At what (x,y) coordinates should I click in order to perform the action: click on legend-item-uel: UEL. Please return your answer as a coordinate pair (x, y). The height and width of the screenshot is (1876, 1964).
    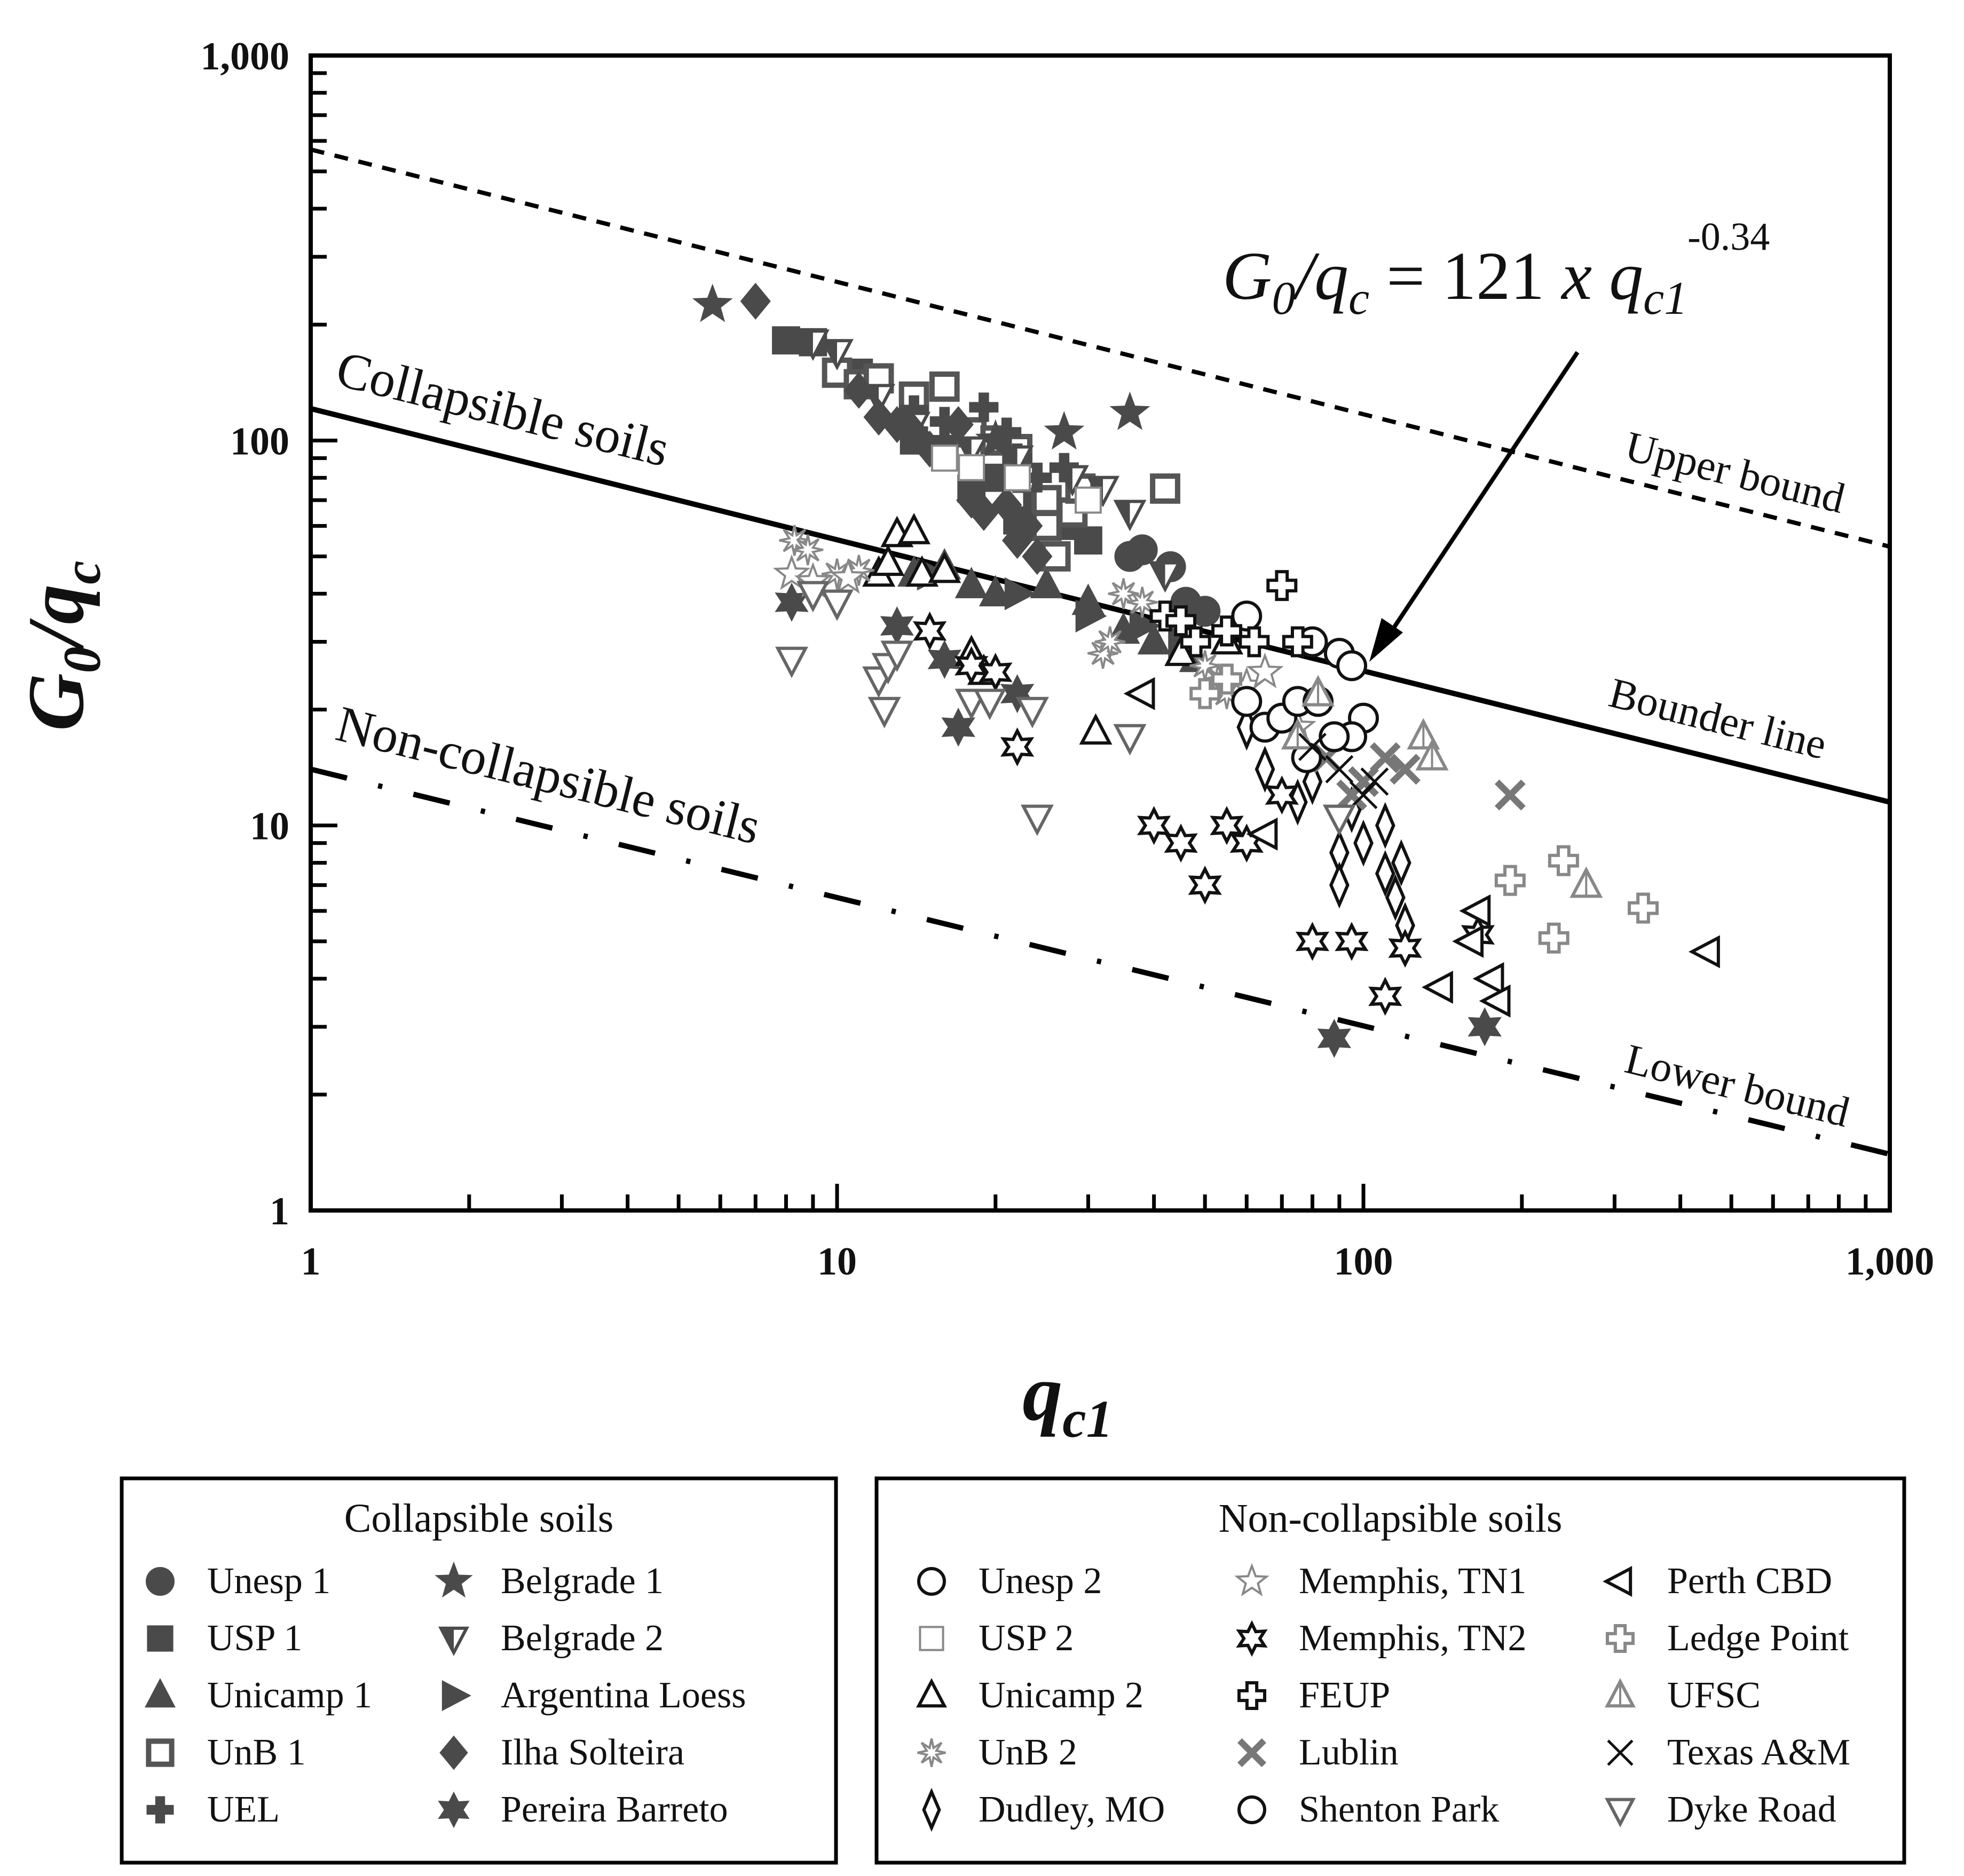
    Looking at the image, I should click on (213, 1809).